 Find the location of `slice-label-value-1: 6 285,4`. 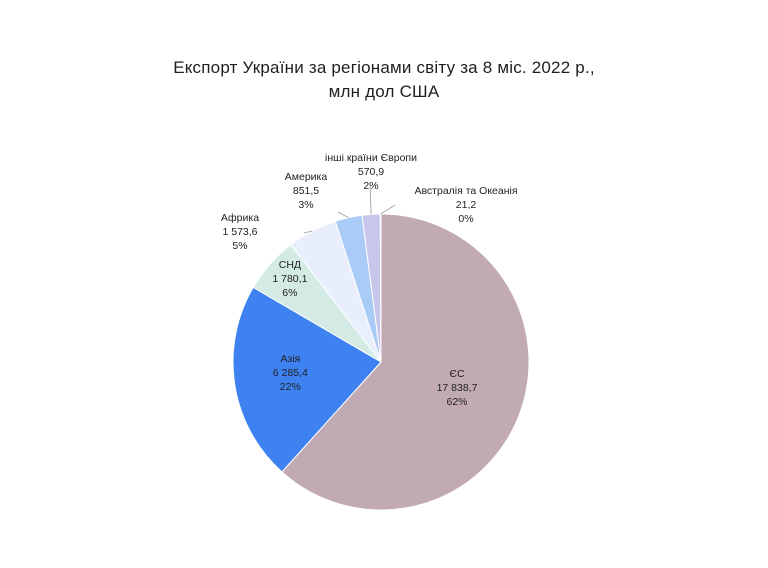

slice-label-value-1: 6 285,4 is located at coordinates (290, 373).